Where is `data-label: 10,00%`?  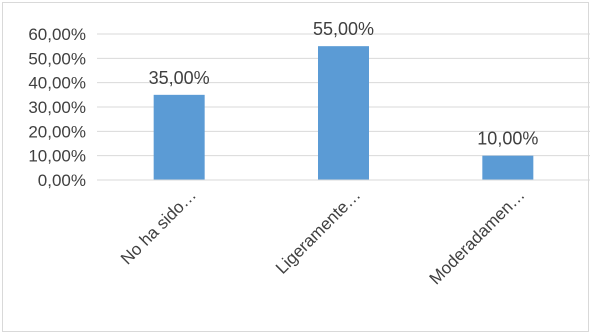 data-label: 10,00% is located at coordinates (507, 139).